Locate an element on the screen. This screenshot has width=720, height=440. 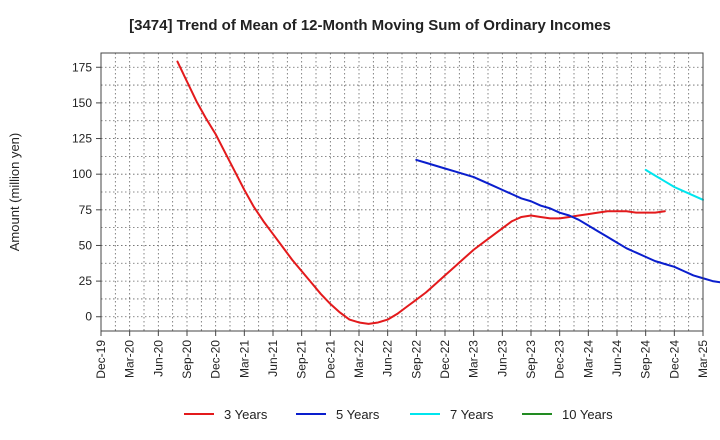
y-axis-ticks: 0 25 50 75 100 125 150 175 is located at coordinates (86, 192).